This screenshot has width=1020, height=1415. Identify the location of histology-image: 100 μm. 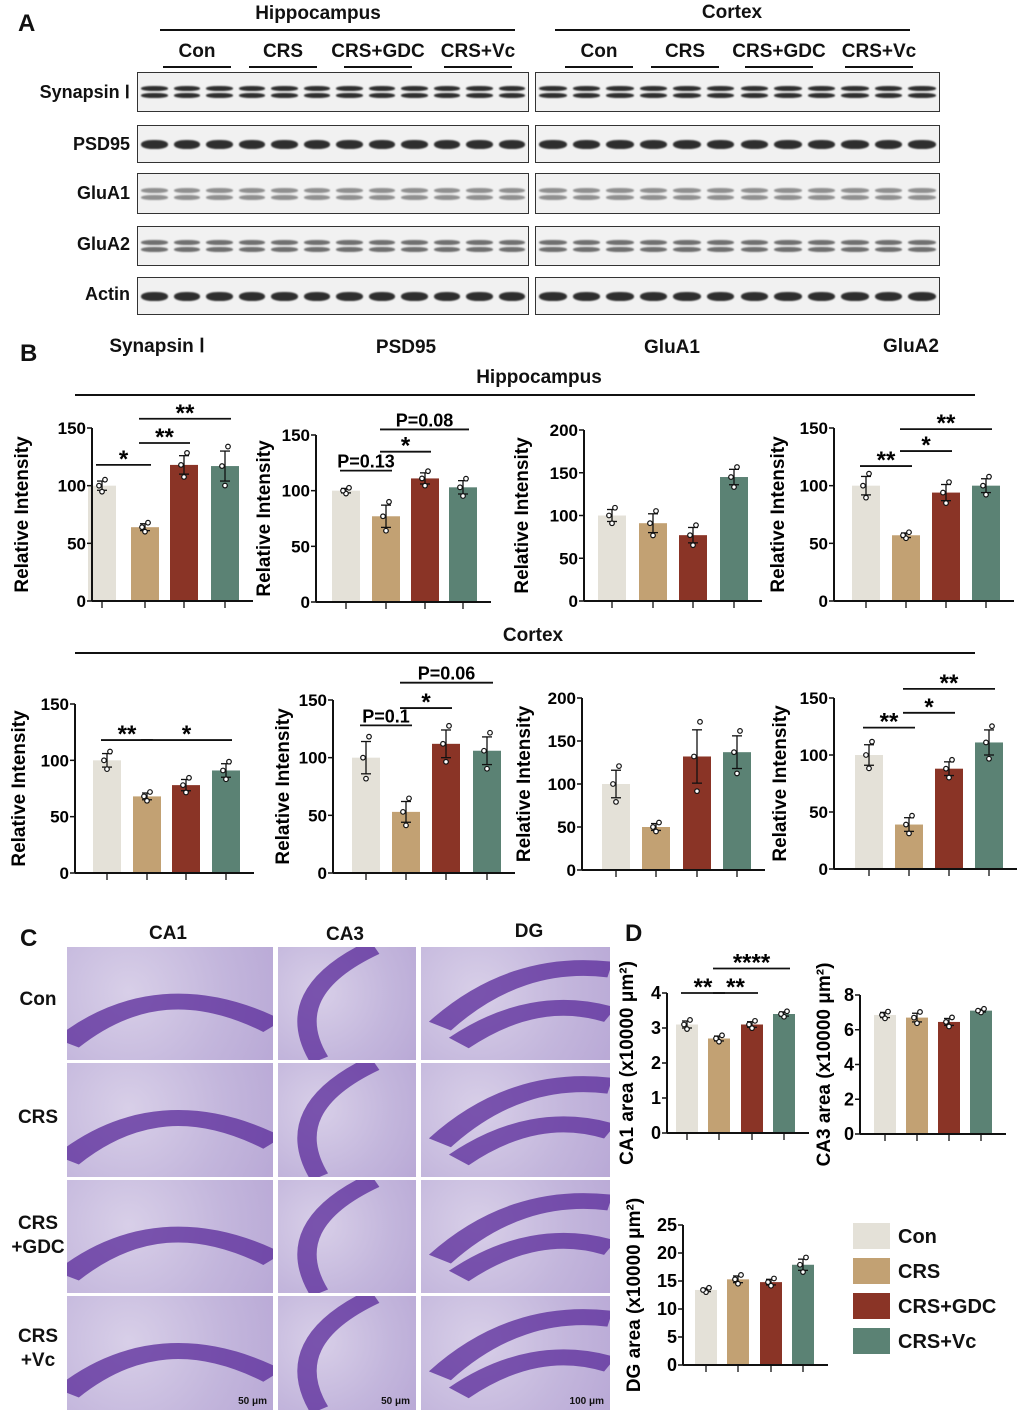
(515, 1353).